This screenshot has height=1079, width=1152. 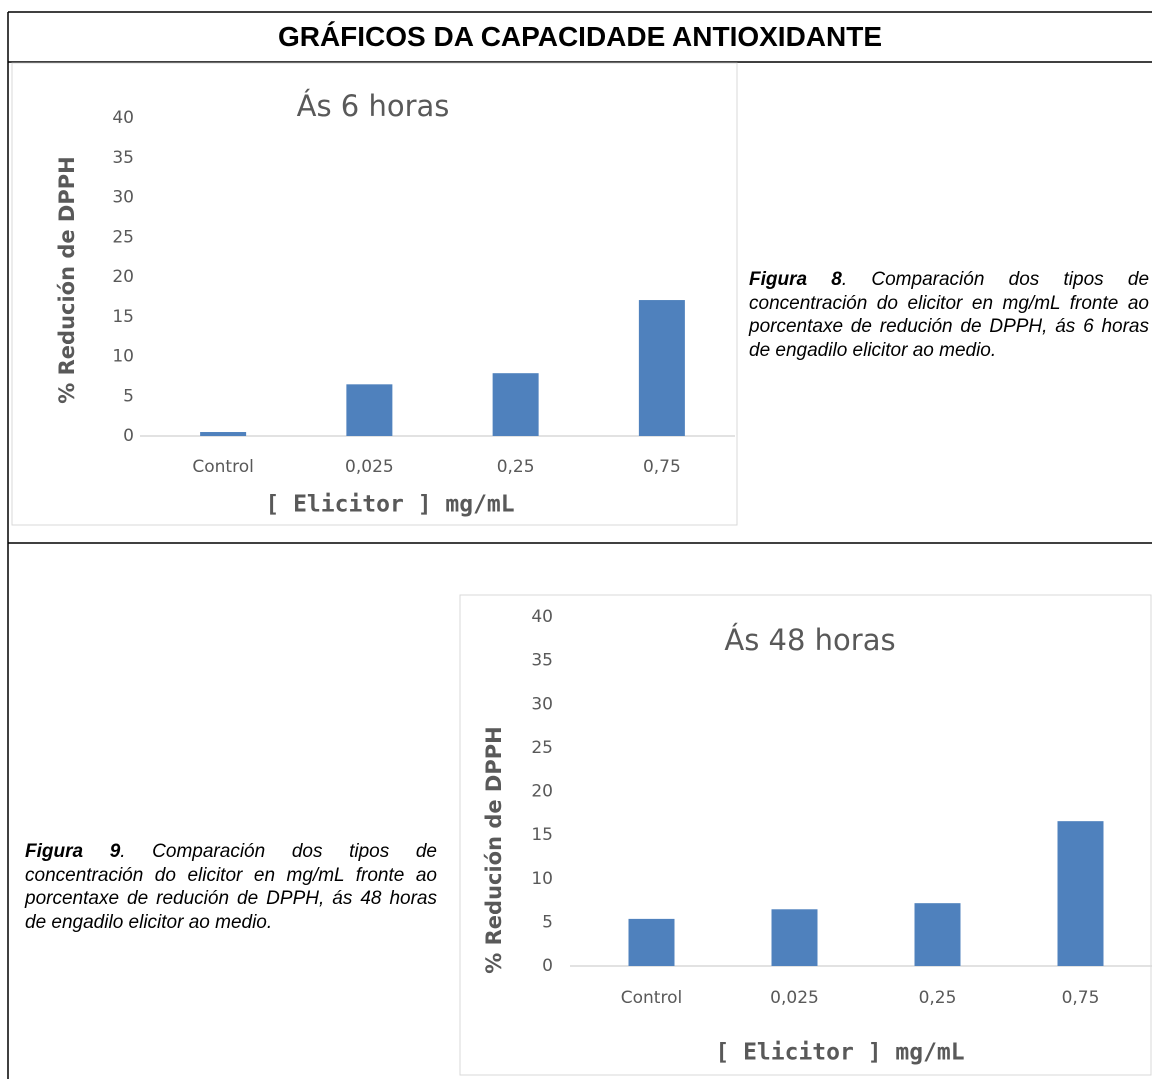 What do you see at coordinates (373, 106) in the screenshot?
I see `chart-title: Ás 6 horas` at bounding box center [373, 106].